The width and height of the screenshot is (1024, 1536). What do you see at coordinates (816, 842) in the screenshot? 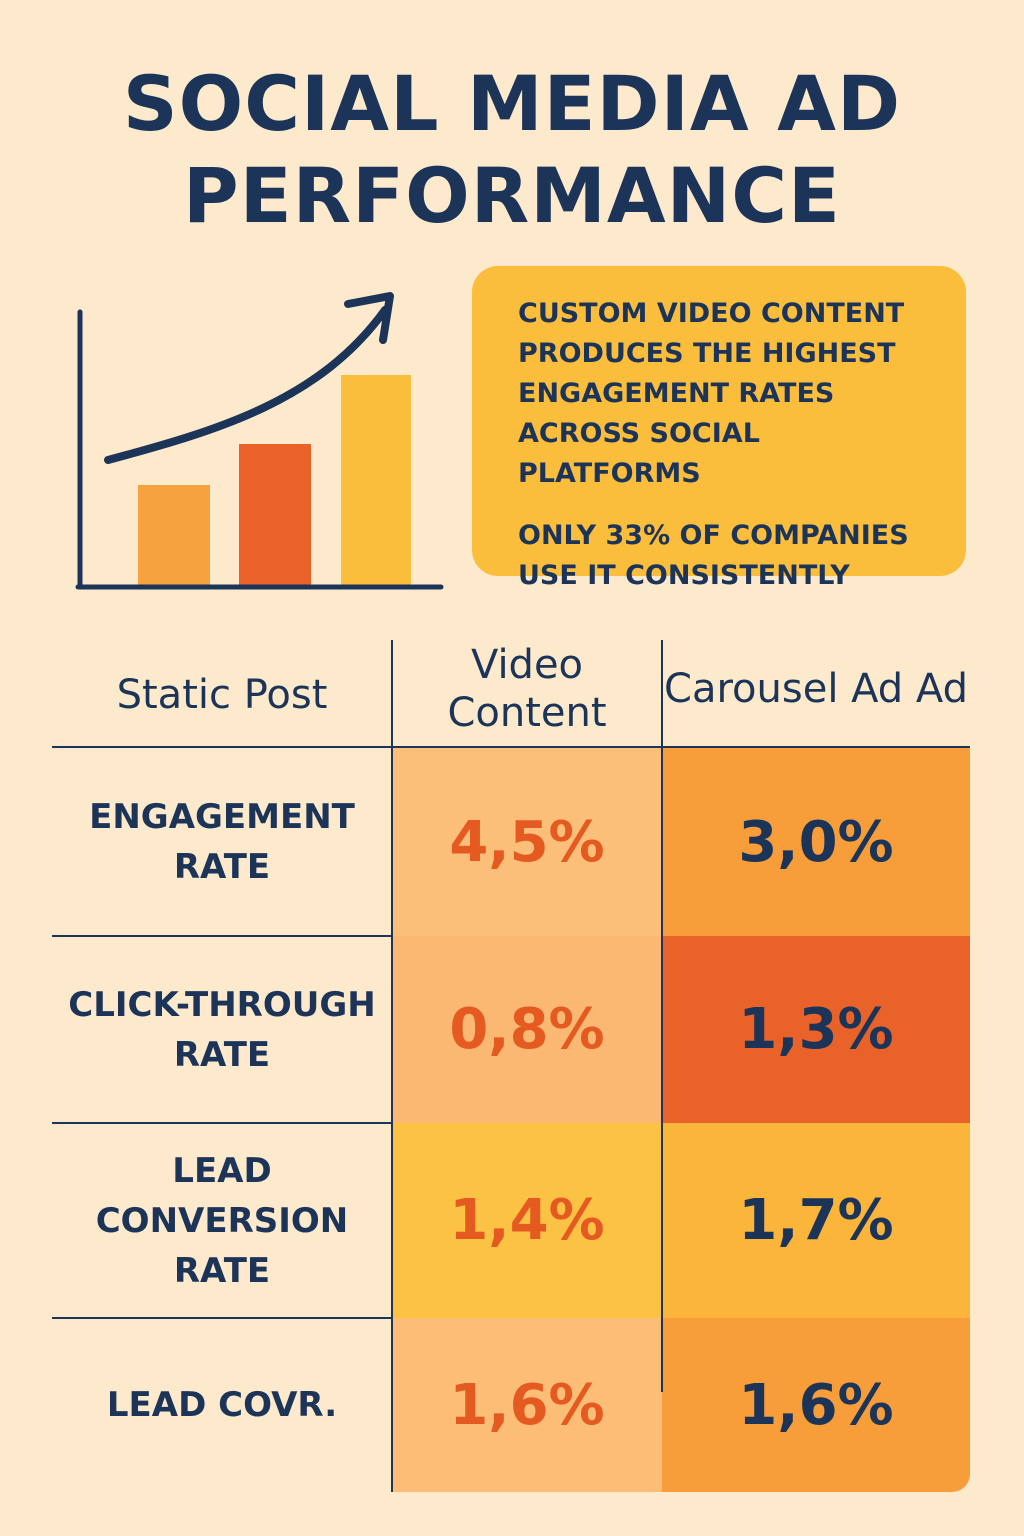
I see `value-cell: 3,0%` at bounding box center [816, 842].